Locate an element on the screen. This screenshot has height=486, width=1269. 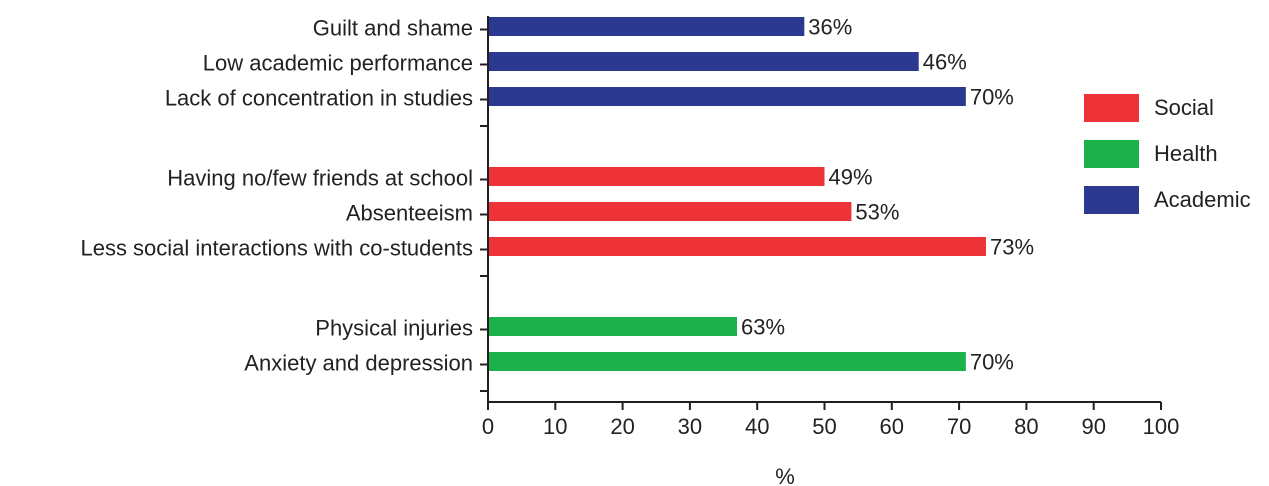
category-label: Guilt and shame is located at coordinates (393, 27).